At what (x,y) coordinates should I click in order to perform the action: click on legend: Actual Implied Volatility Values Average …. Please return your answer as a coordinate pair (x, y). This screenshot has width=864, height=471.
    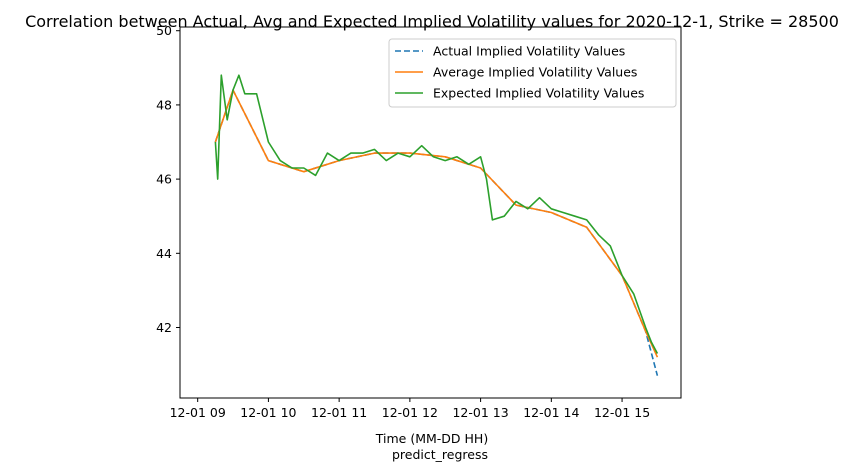
    Looking at the image, I should click on (532, 73).